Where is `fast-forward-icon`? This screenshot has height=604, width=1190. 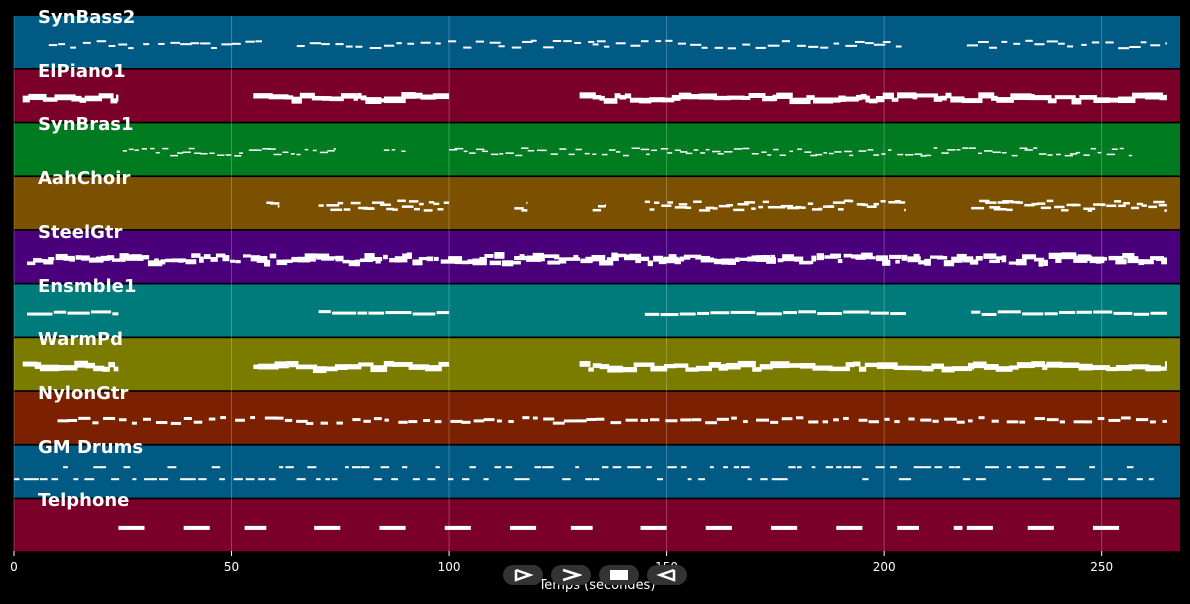 fast-forward-icon is located at coordinates (572, 575).